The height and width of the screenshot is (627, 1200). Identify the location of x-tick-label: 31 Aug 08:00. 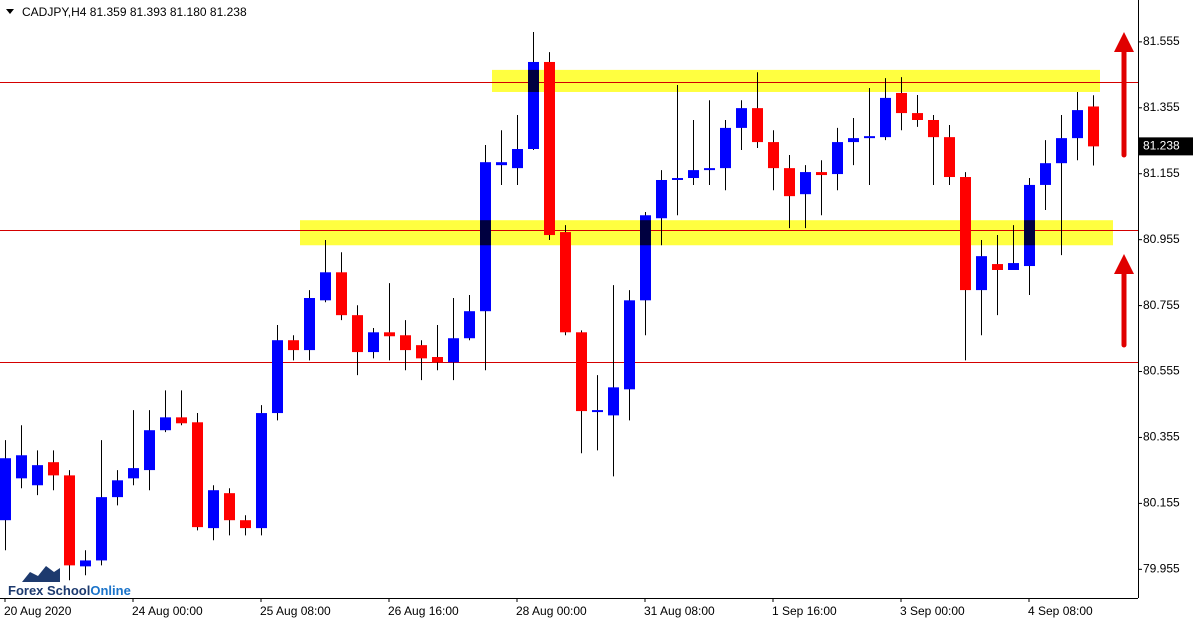
(679, 611).